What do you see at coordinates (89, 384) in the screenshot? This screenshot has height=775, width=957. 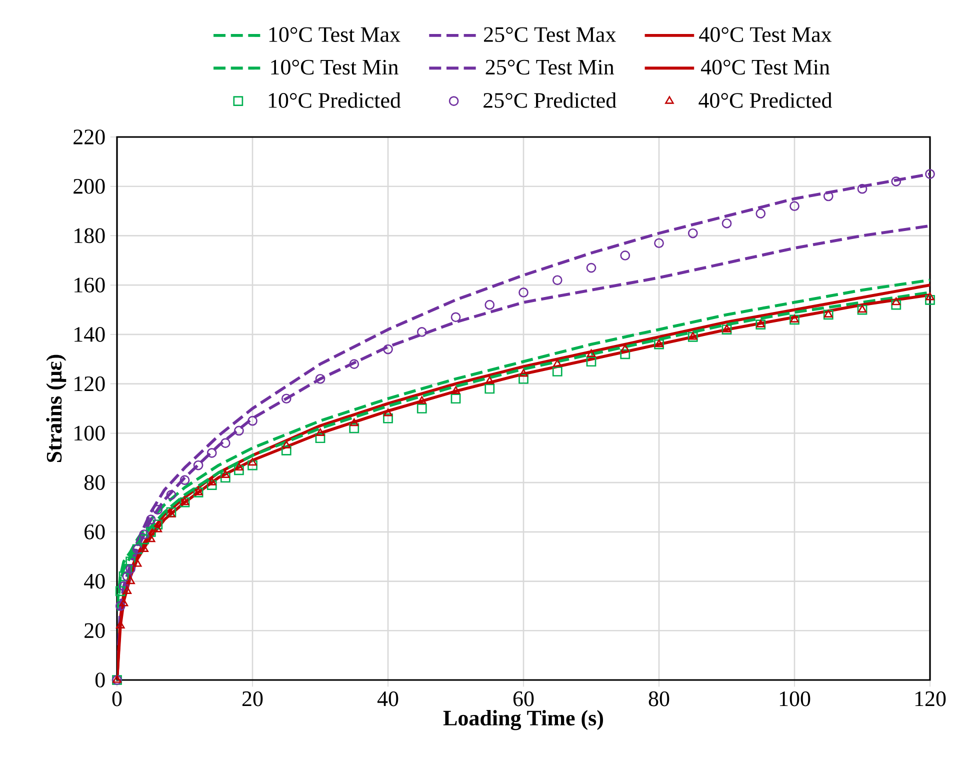 I see `y-tick-label: 120` at bounding box center [89, 384].